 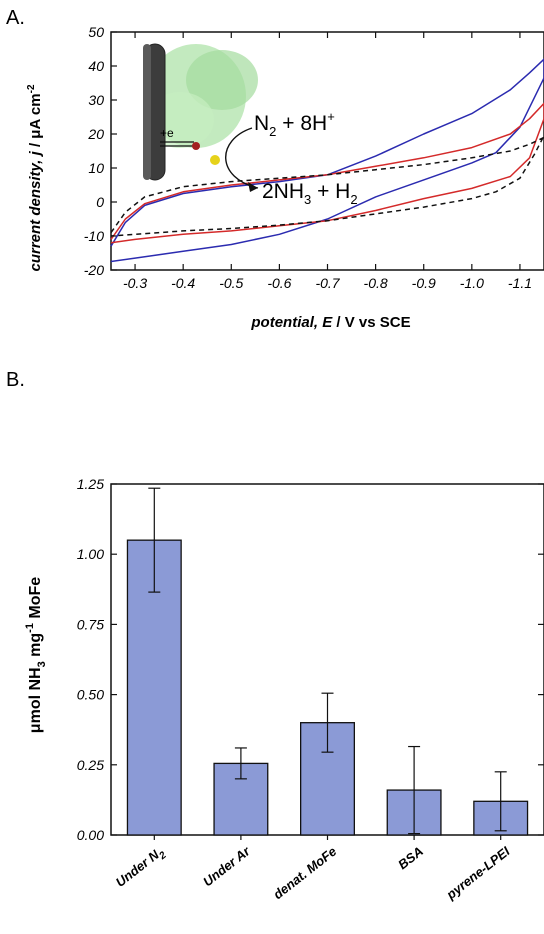 I want to click on category-label: Under Ar, so click(x=226, y=866).